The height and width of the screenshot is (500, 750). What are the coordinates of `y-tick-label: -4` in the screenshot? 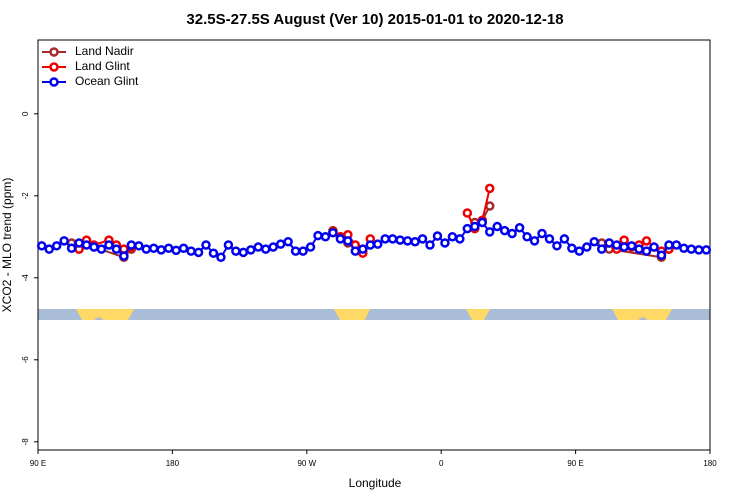 It's located at (25, 278).